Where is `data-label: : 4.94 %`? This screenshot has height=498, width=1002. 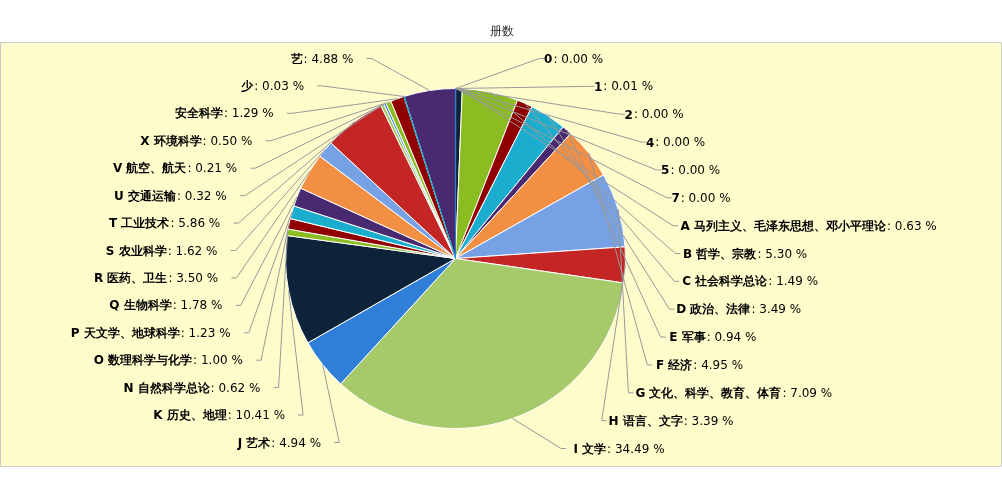 data-label: : 4.94 % is located at coordinates (296, 442).